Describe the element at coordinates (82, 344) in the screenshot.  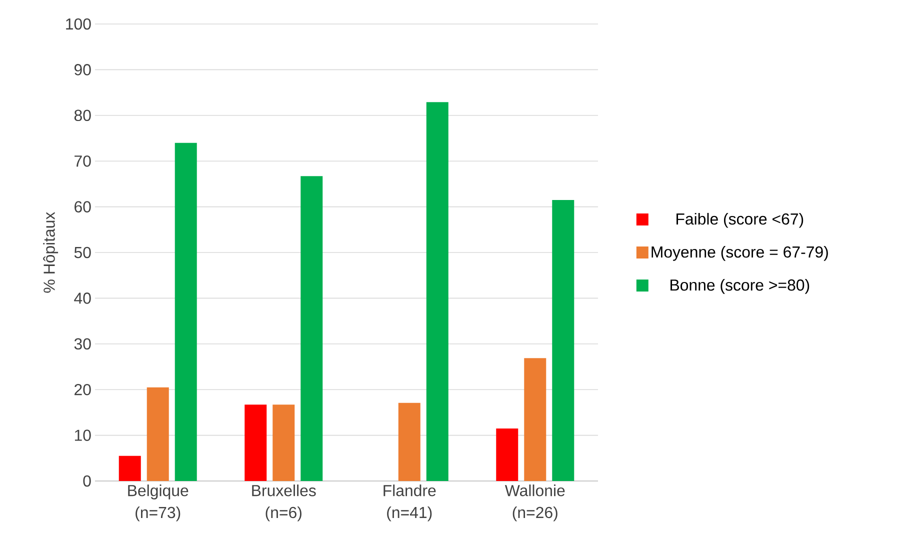
I see `y-tick-label: 30` at that location.